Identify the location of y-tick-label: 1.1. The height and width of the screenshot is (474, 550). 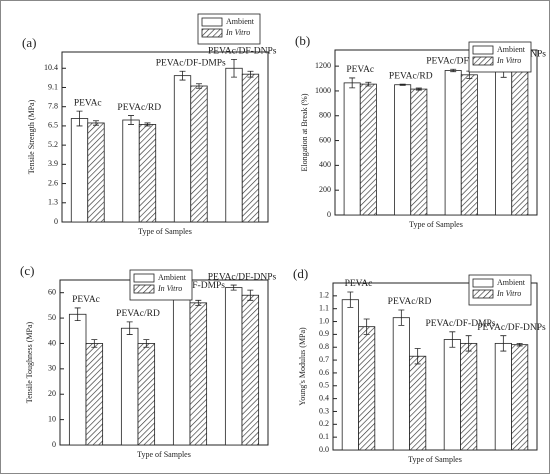
(324, 308).